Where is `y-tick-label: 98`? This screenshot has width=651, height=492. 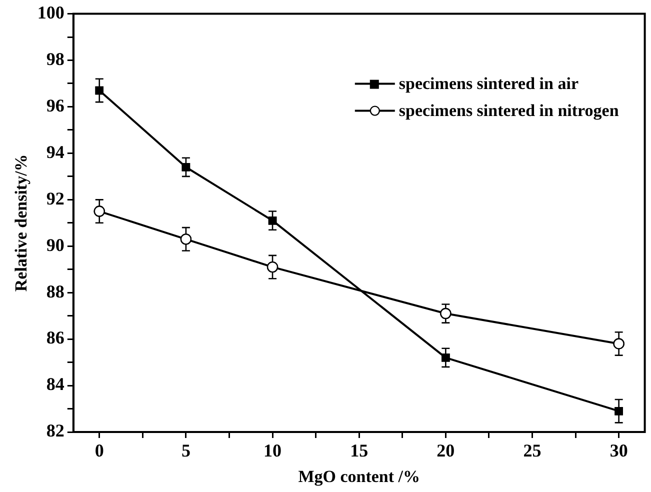 y-tick-label: 98 is located at coordinates (55, 58).